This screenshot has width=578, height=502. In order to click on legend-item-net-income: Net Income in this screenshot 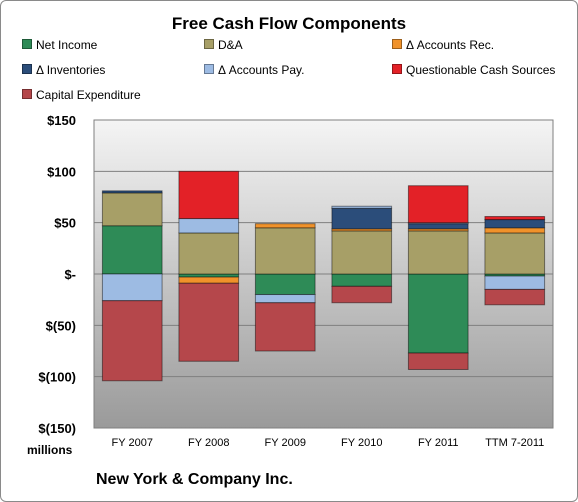, I will do `click(59, 45)`.